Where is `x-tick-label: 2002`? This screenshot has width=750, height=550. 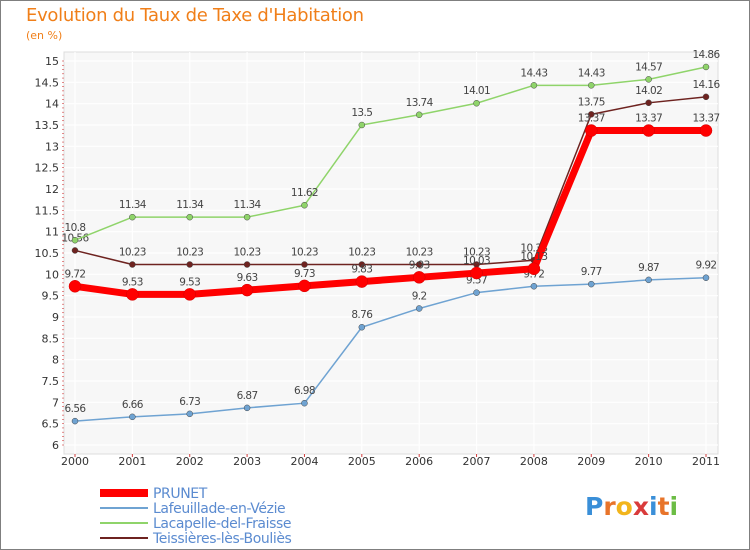 x-tick-label: 2002 is located at coordinates (190, 461).